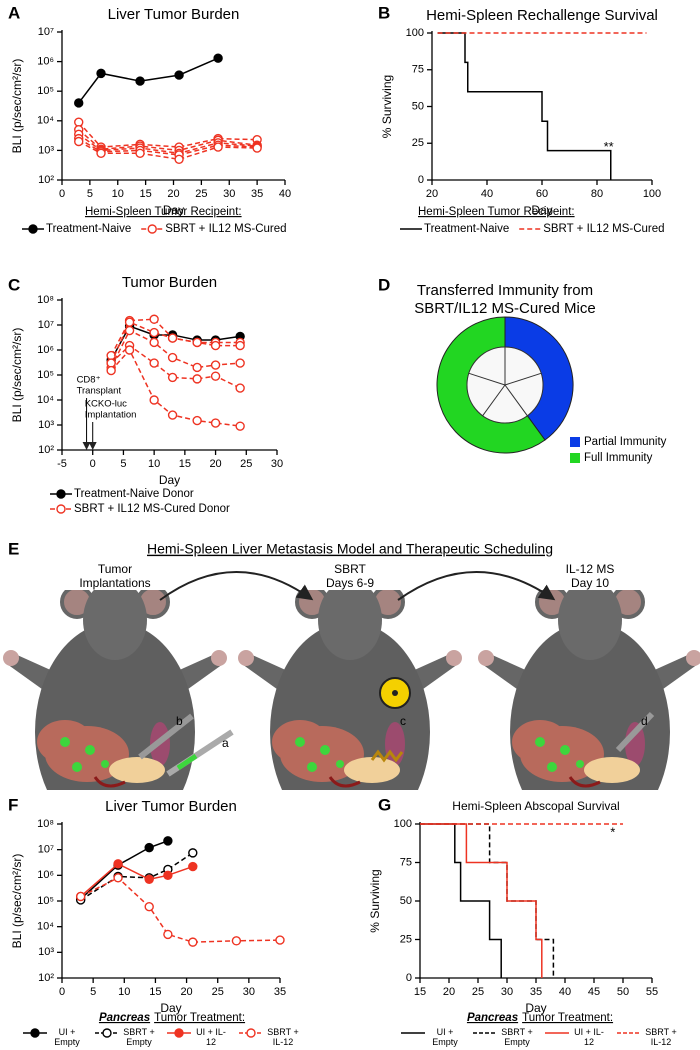 The height and width of the screenshot is (1050, 700). What do you see at coordinates (236, 586) in the screenshot?
I see `arrow` at bounding box center [236, 586].